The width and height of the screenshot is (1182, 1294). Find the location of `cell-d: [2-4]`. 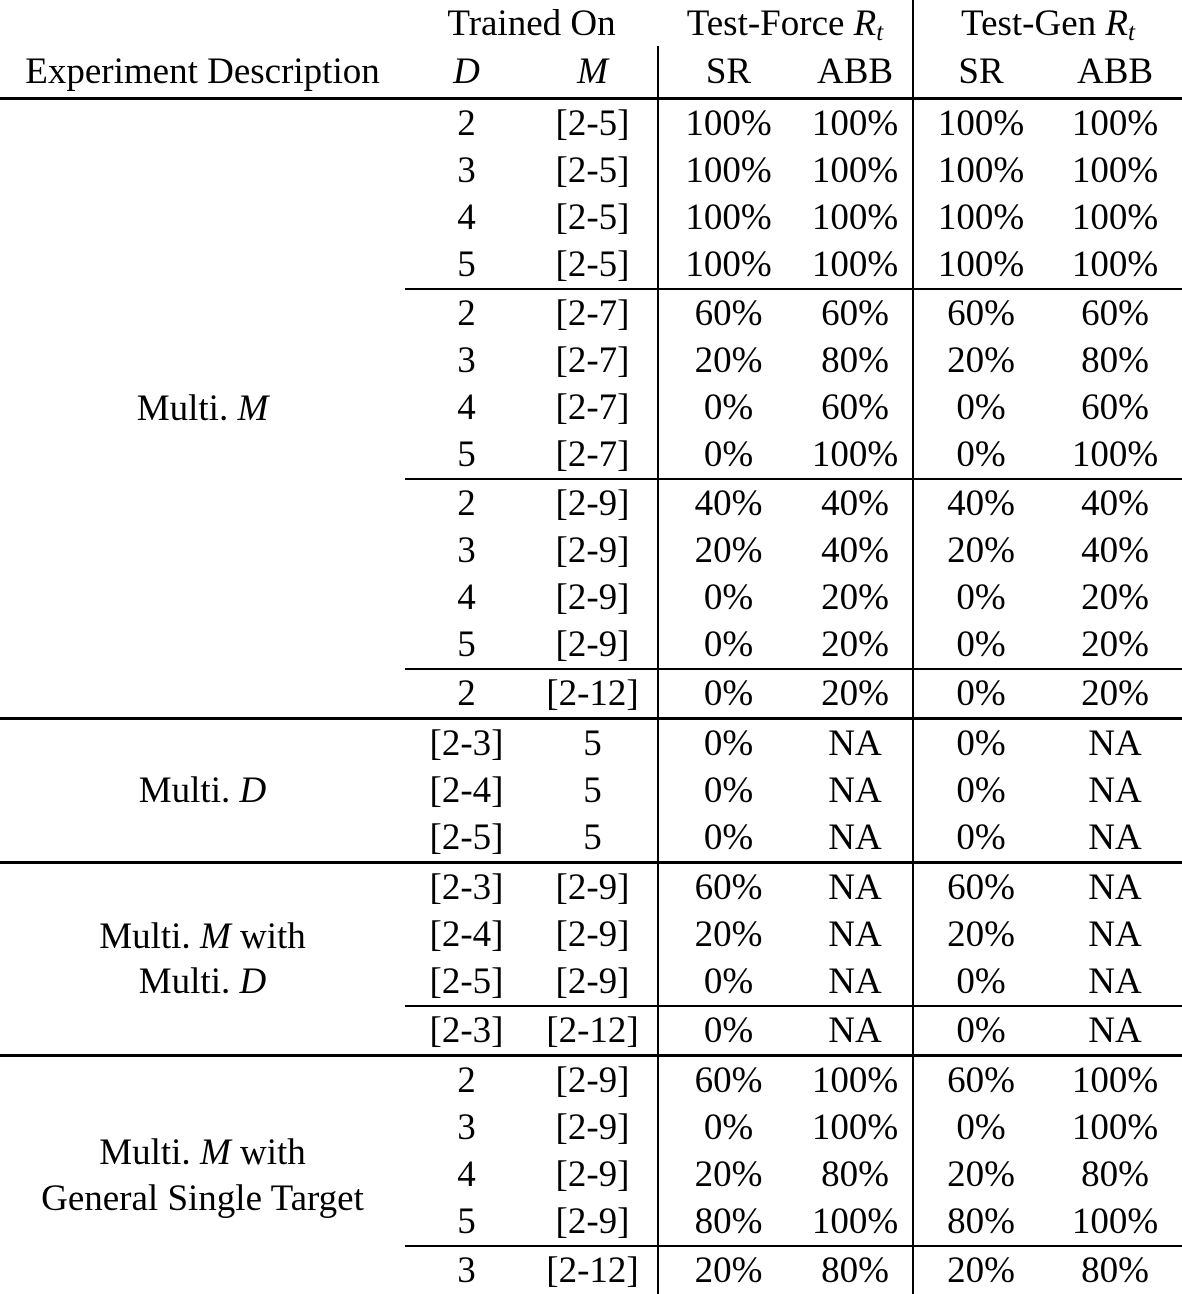

cell-d: [2-4] is located at coordinates (466, 934).